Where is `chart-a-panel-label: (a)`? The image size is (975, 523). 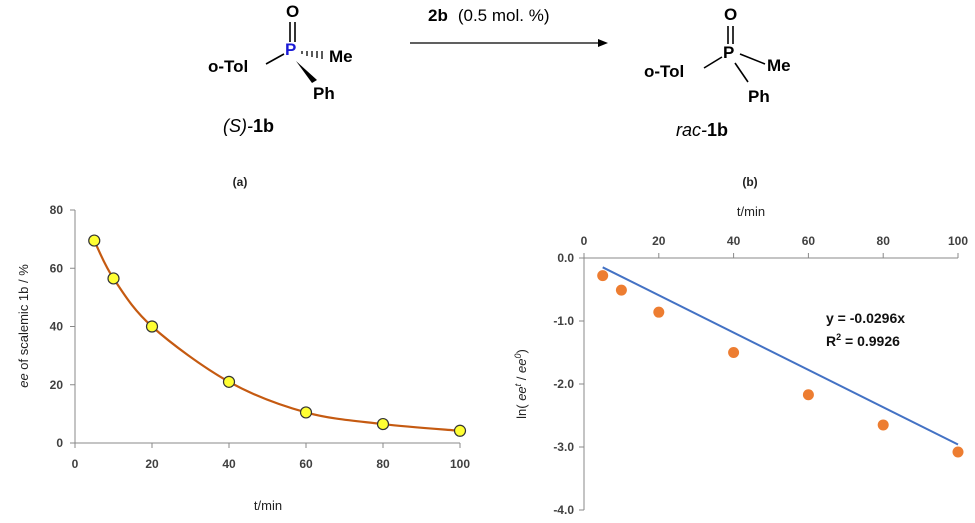
chart-a-panel-label: (a) is located at coordinates (240, 182).